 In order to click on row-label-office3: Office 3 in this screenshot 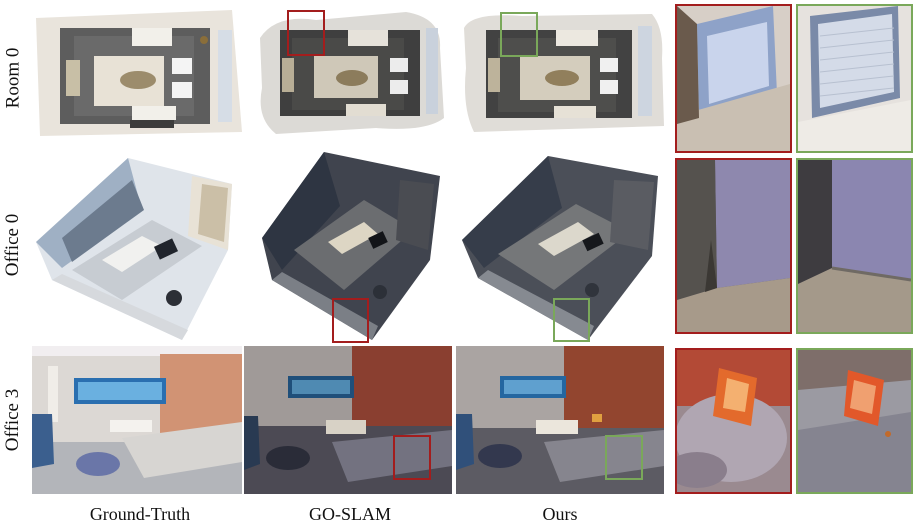, I will do `click(13, 420)`.